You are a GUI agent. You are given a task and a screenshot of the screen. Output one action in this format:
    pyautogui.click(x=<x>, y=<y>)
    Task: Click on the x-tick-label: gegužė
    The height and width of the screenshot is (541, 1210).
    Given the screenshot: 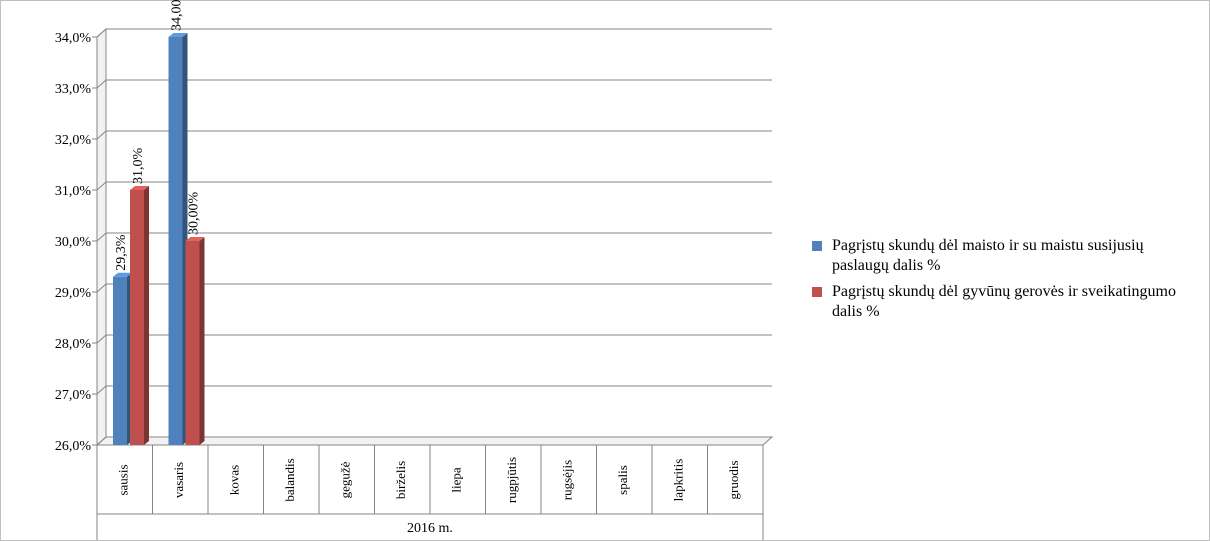 What is the action you would take?
    pyautogui.click(x=345, y=479)
    